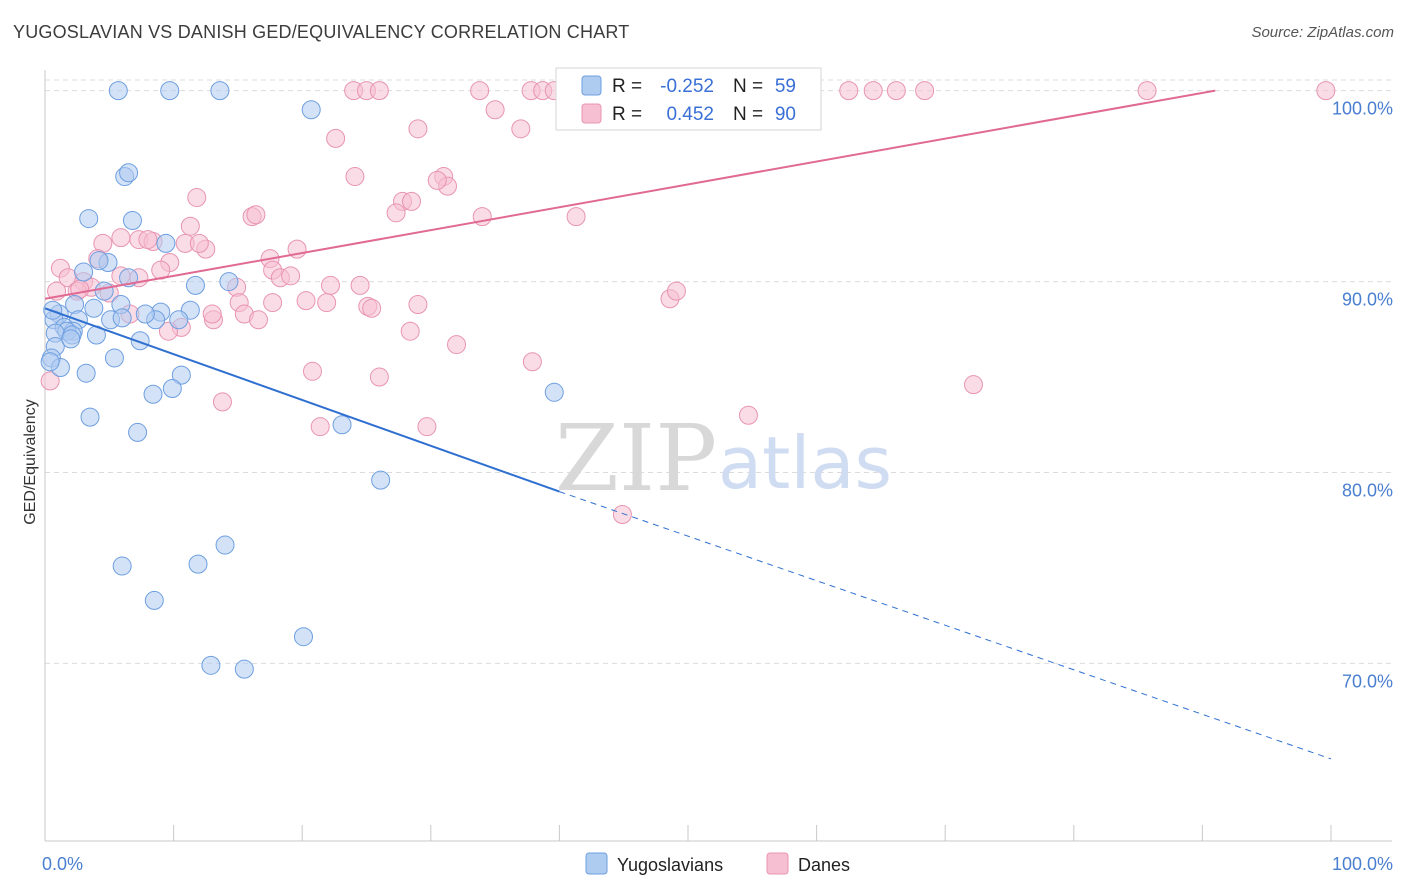 This screenshot has height=892, width=1406. I want to click on y-tick-label-0: 70.0%, so click(1367, 681).